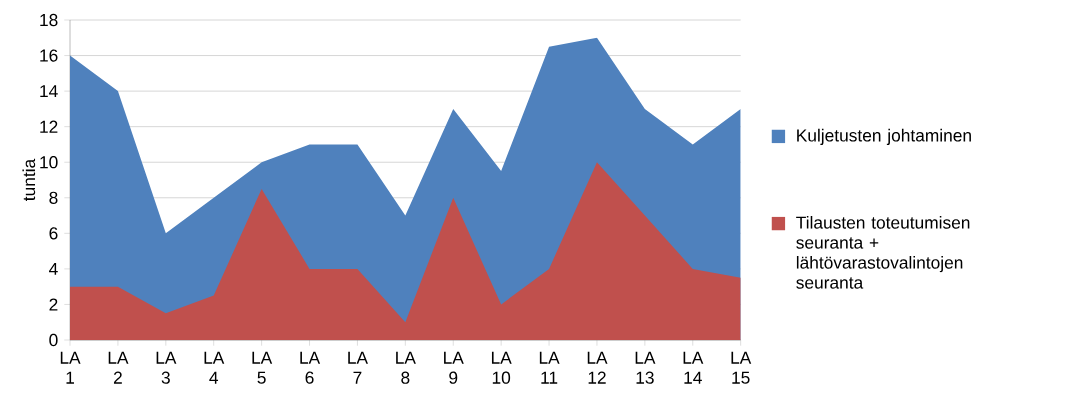  I want to click on y-tick-label: 4, so click(53, 268).